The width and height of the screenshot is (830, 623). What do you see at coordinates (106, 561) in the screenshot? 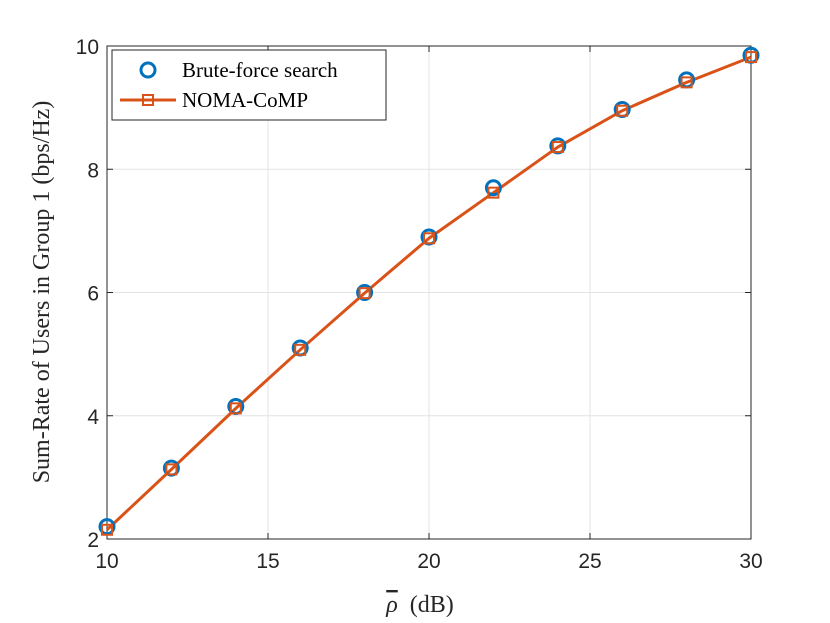
I see `x-tick-label: 10` at bounding box center [106, 561].